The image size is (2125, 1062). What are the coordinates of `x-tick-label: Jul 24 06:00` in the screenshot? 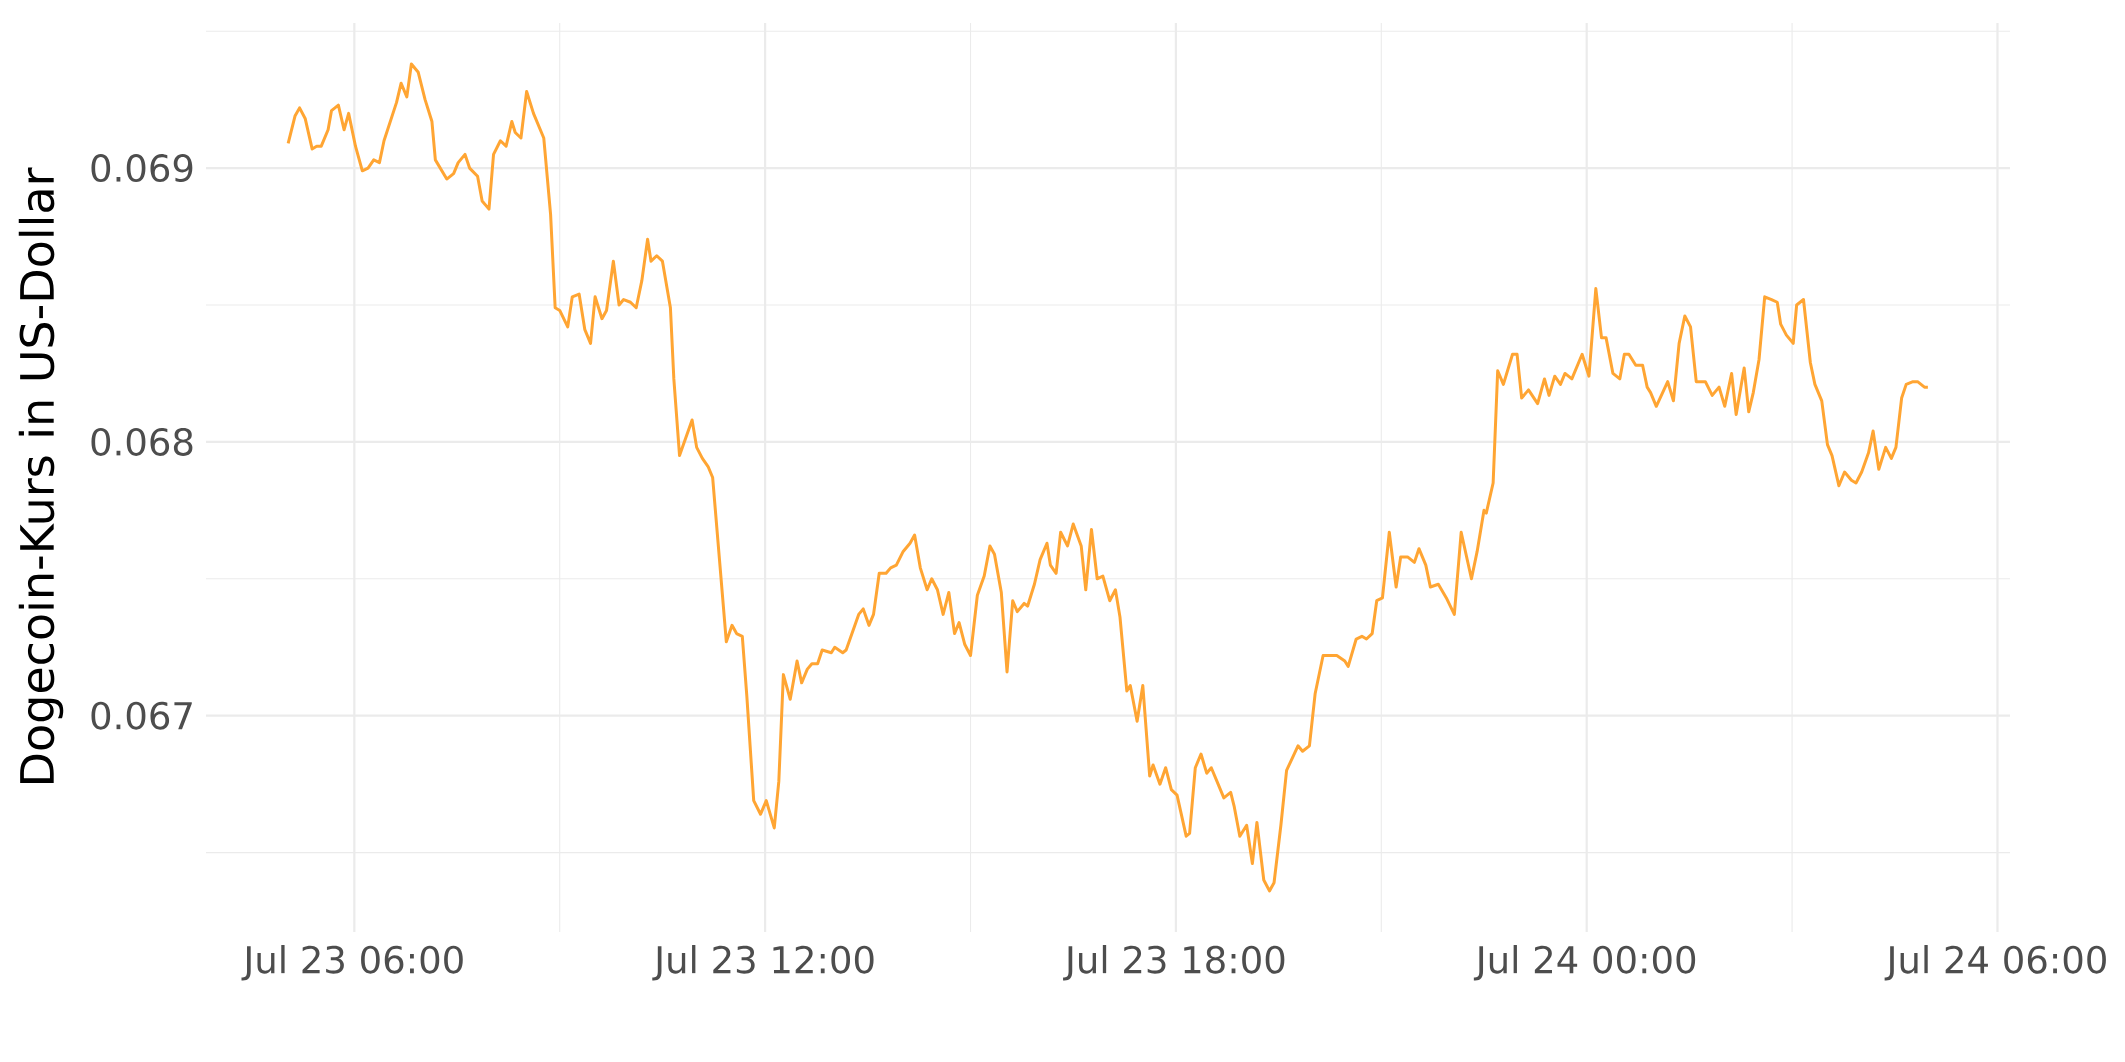 It's located at (1995, 963).